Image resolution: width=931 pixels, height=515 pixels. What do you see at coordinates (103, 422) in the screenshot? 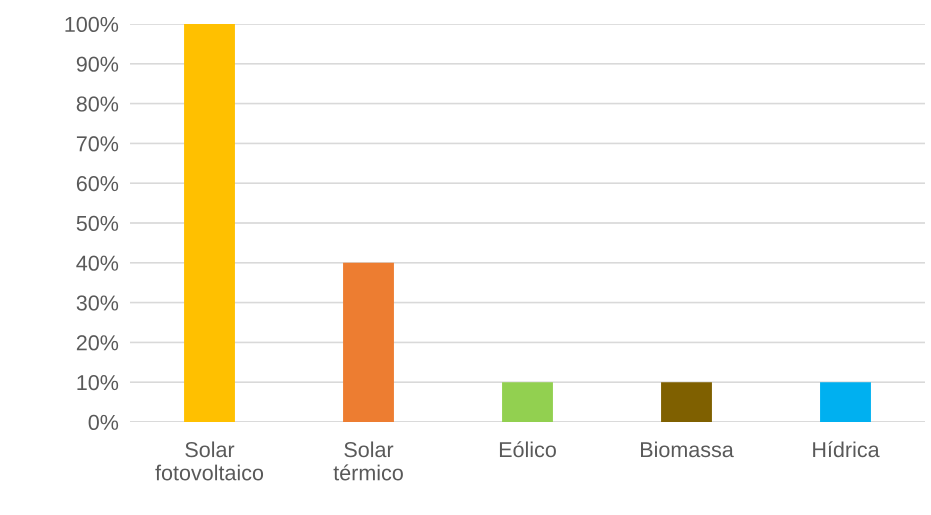
I see `y-tick-label: 0%` at bounding box center [103, 422].